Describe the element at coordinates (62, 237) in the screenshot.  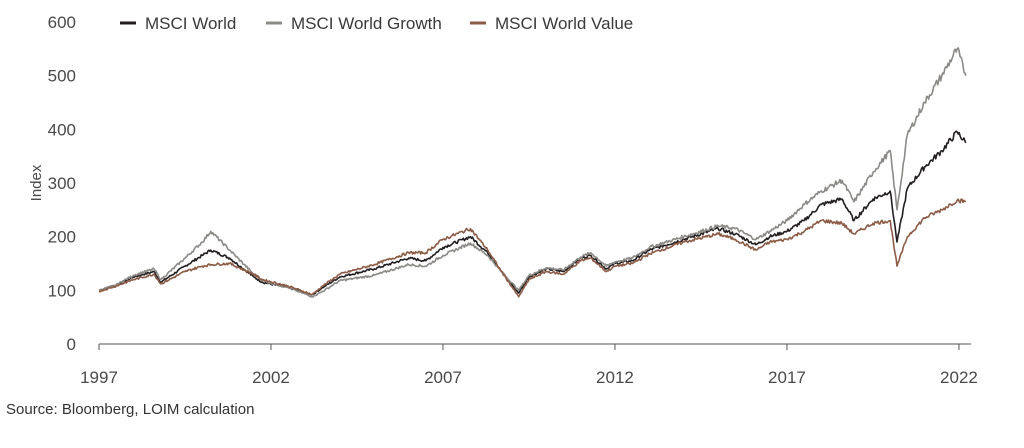
I see `y-tick-label: 200` at that location.